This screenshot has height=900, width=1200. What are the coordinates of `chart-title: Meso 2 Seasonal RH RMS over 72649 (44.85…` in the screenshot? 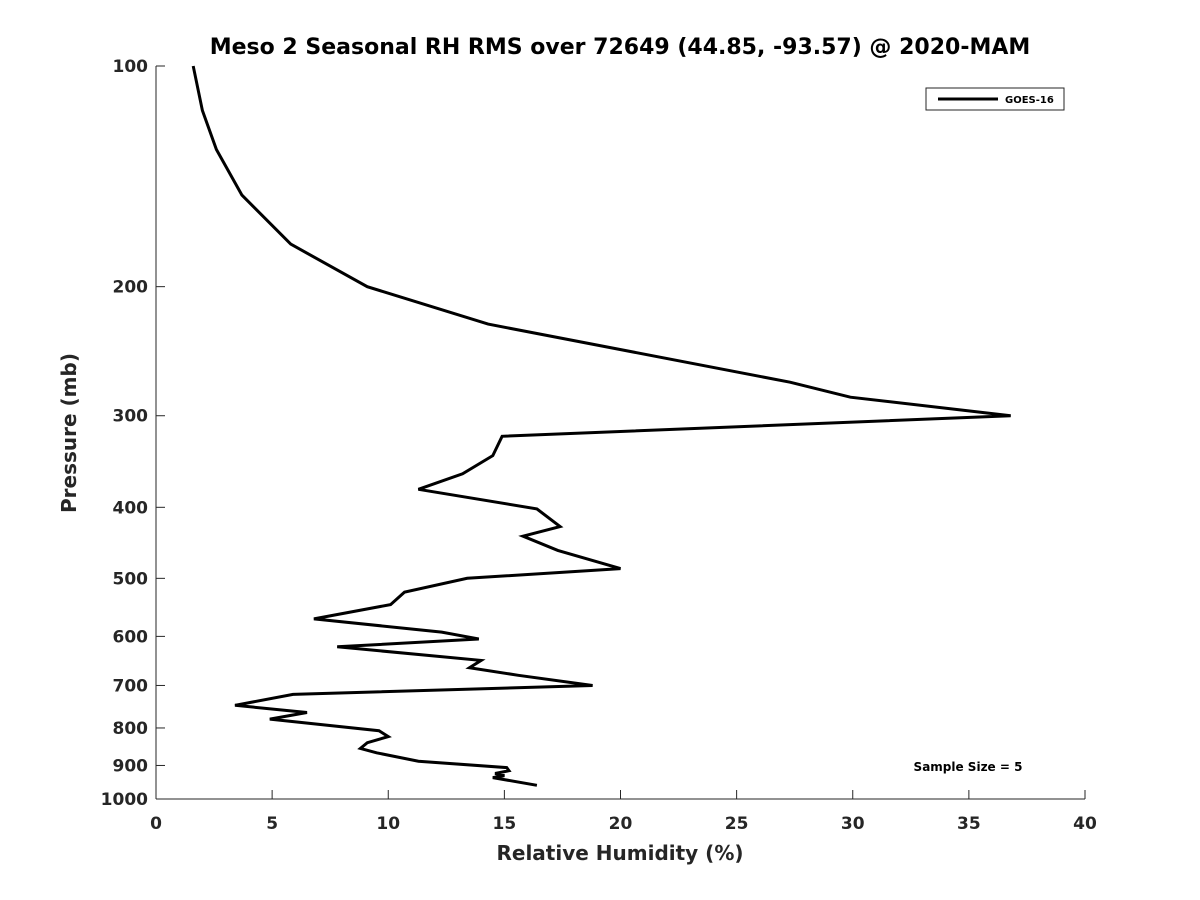 It's located at (620, 47).